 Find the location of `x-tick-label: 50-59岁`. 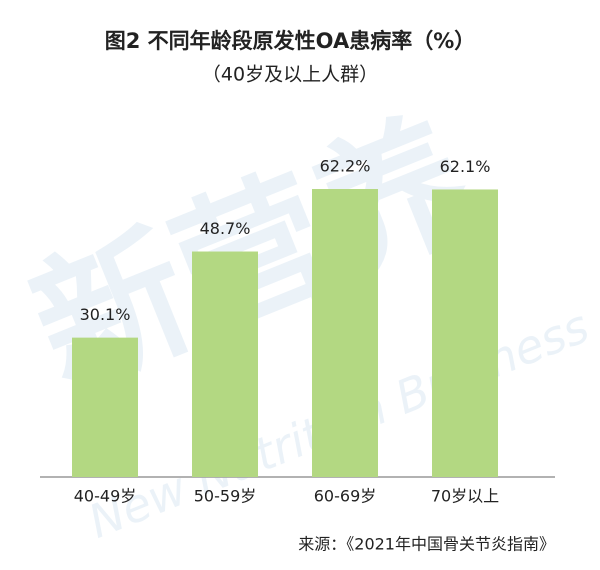

x-tick-label: 50-59岁 is located at coordinates (225, 496).